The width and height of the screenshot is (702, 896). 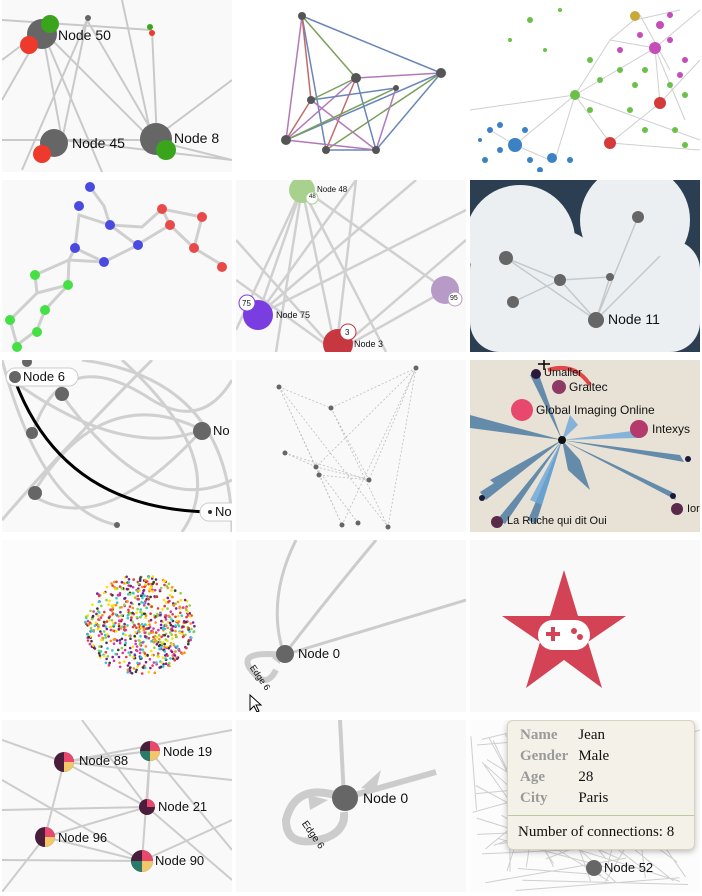 I want to click on tile-rgb-graph, so click(x=117, y=266).